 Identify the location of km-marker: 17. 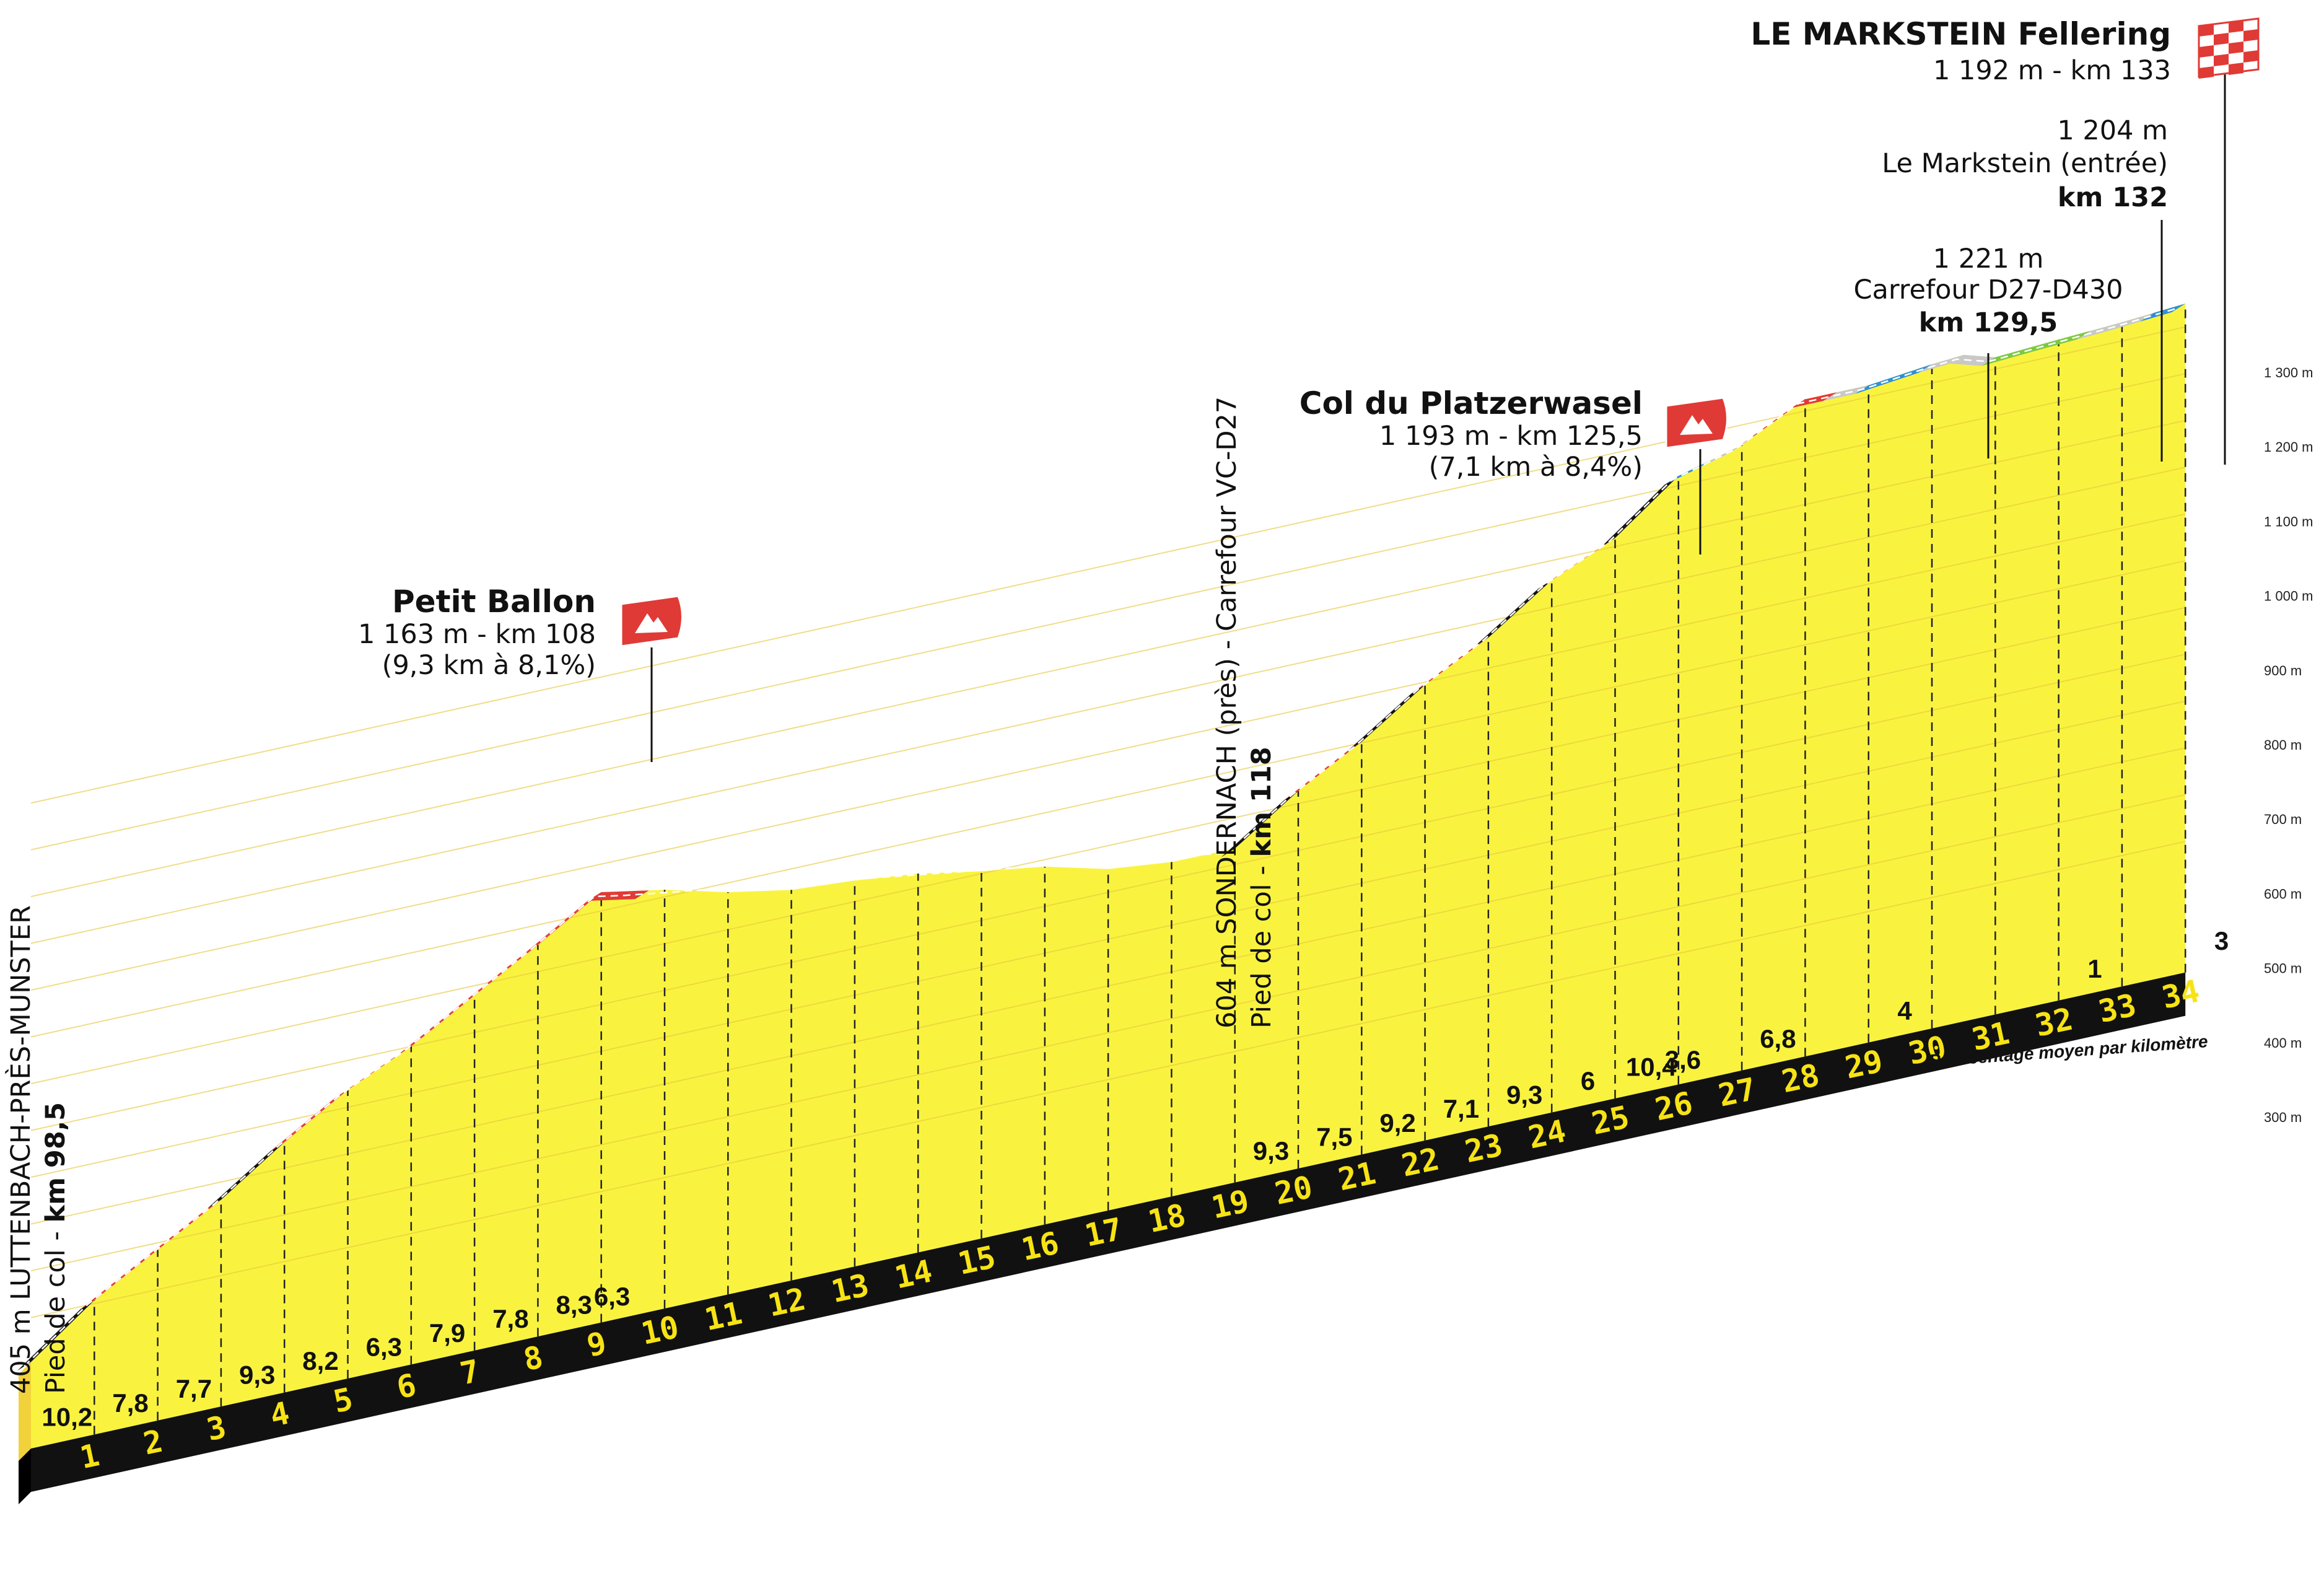
(1103, 1232).